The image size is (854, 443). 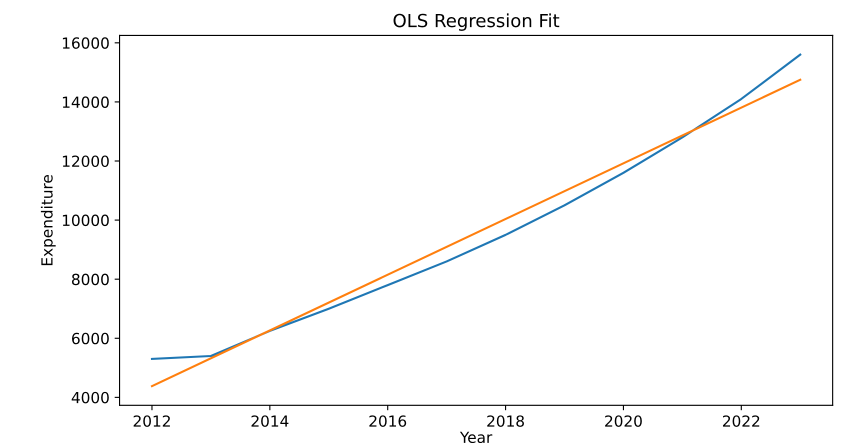 I want to click on chart-title: OLS Regression Fit, so click(x=477, y=22).